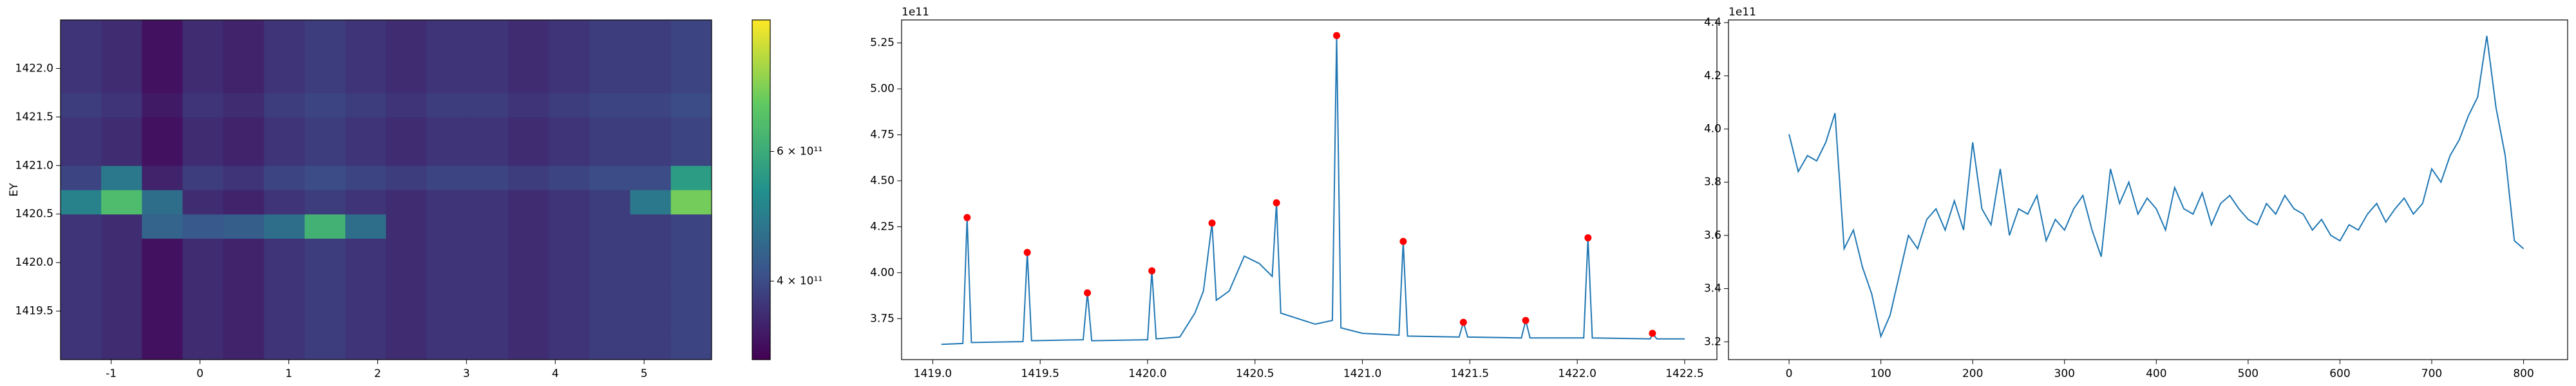 This screenshot has height=386, width=2576. What do you see at coordinates (2523, 373) in the screenshot?
I see `x-tick-label: 800` at bounding box center [2523, 373].